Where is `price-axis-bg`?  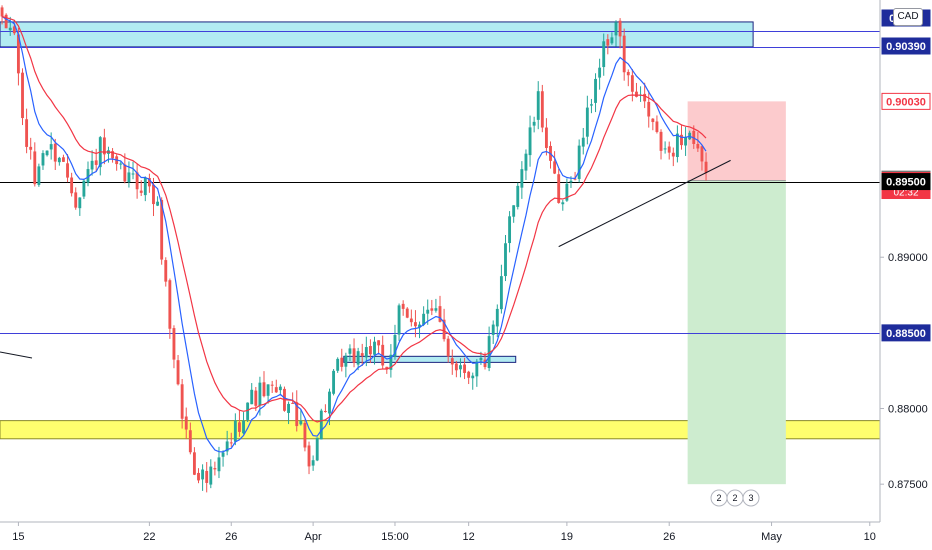 price-axis-bg is located at coordinates (906, 275).